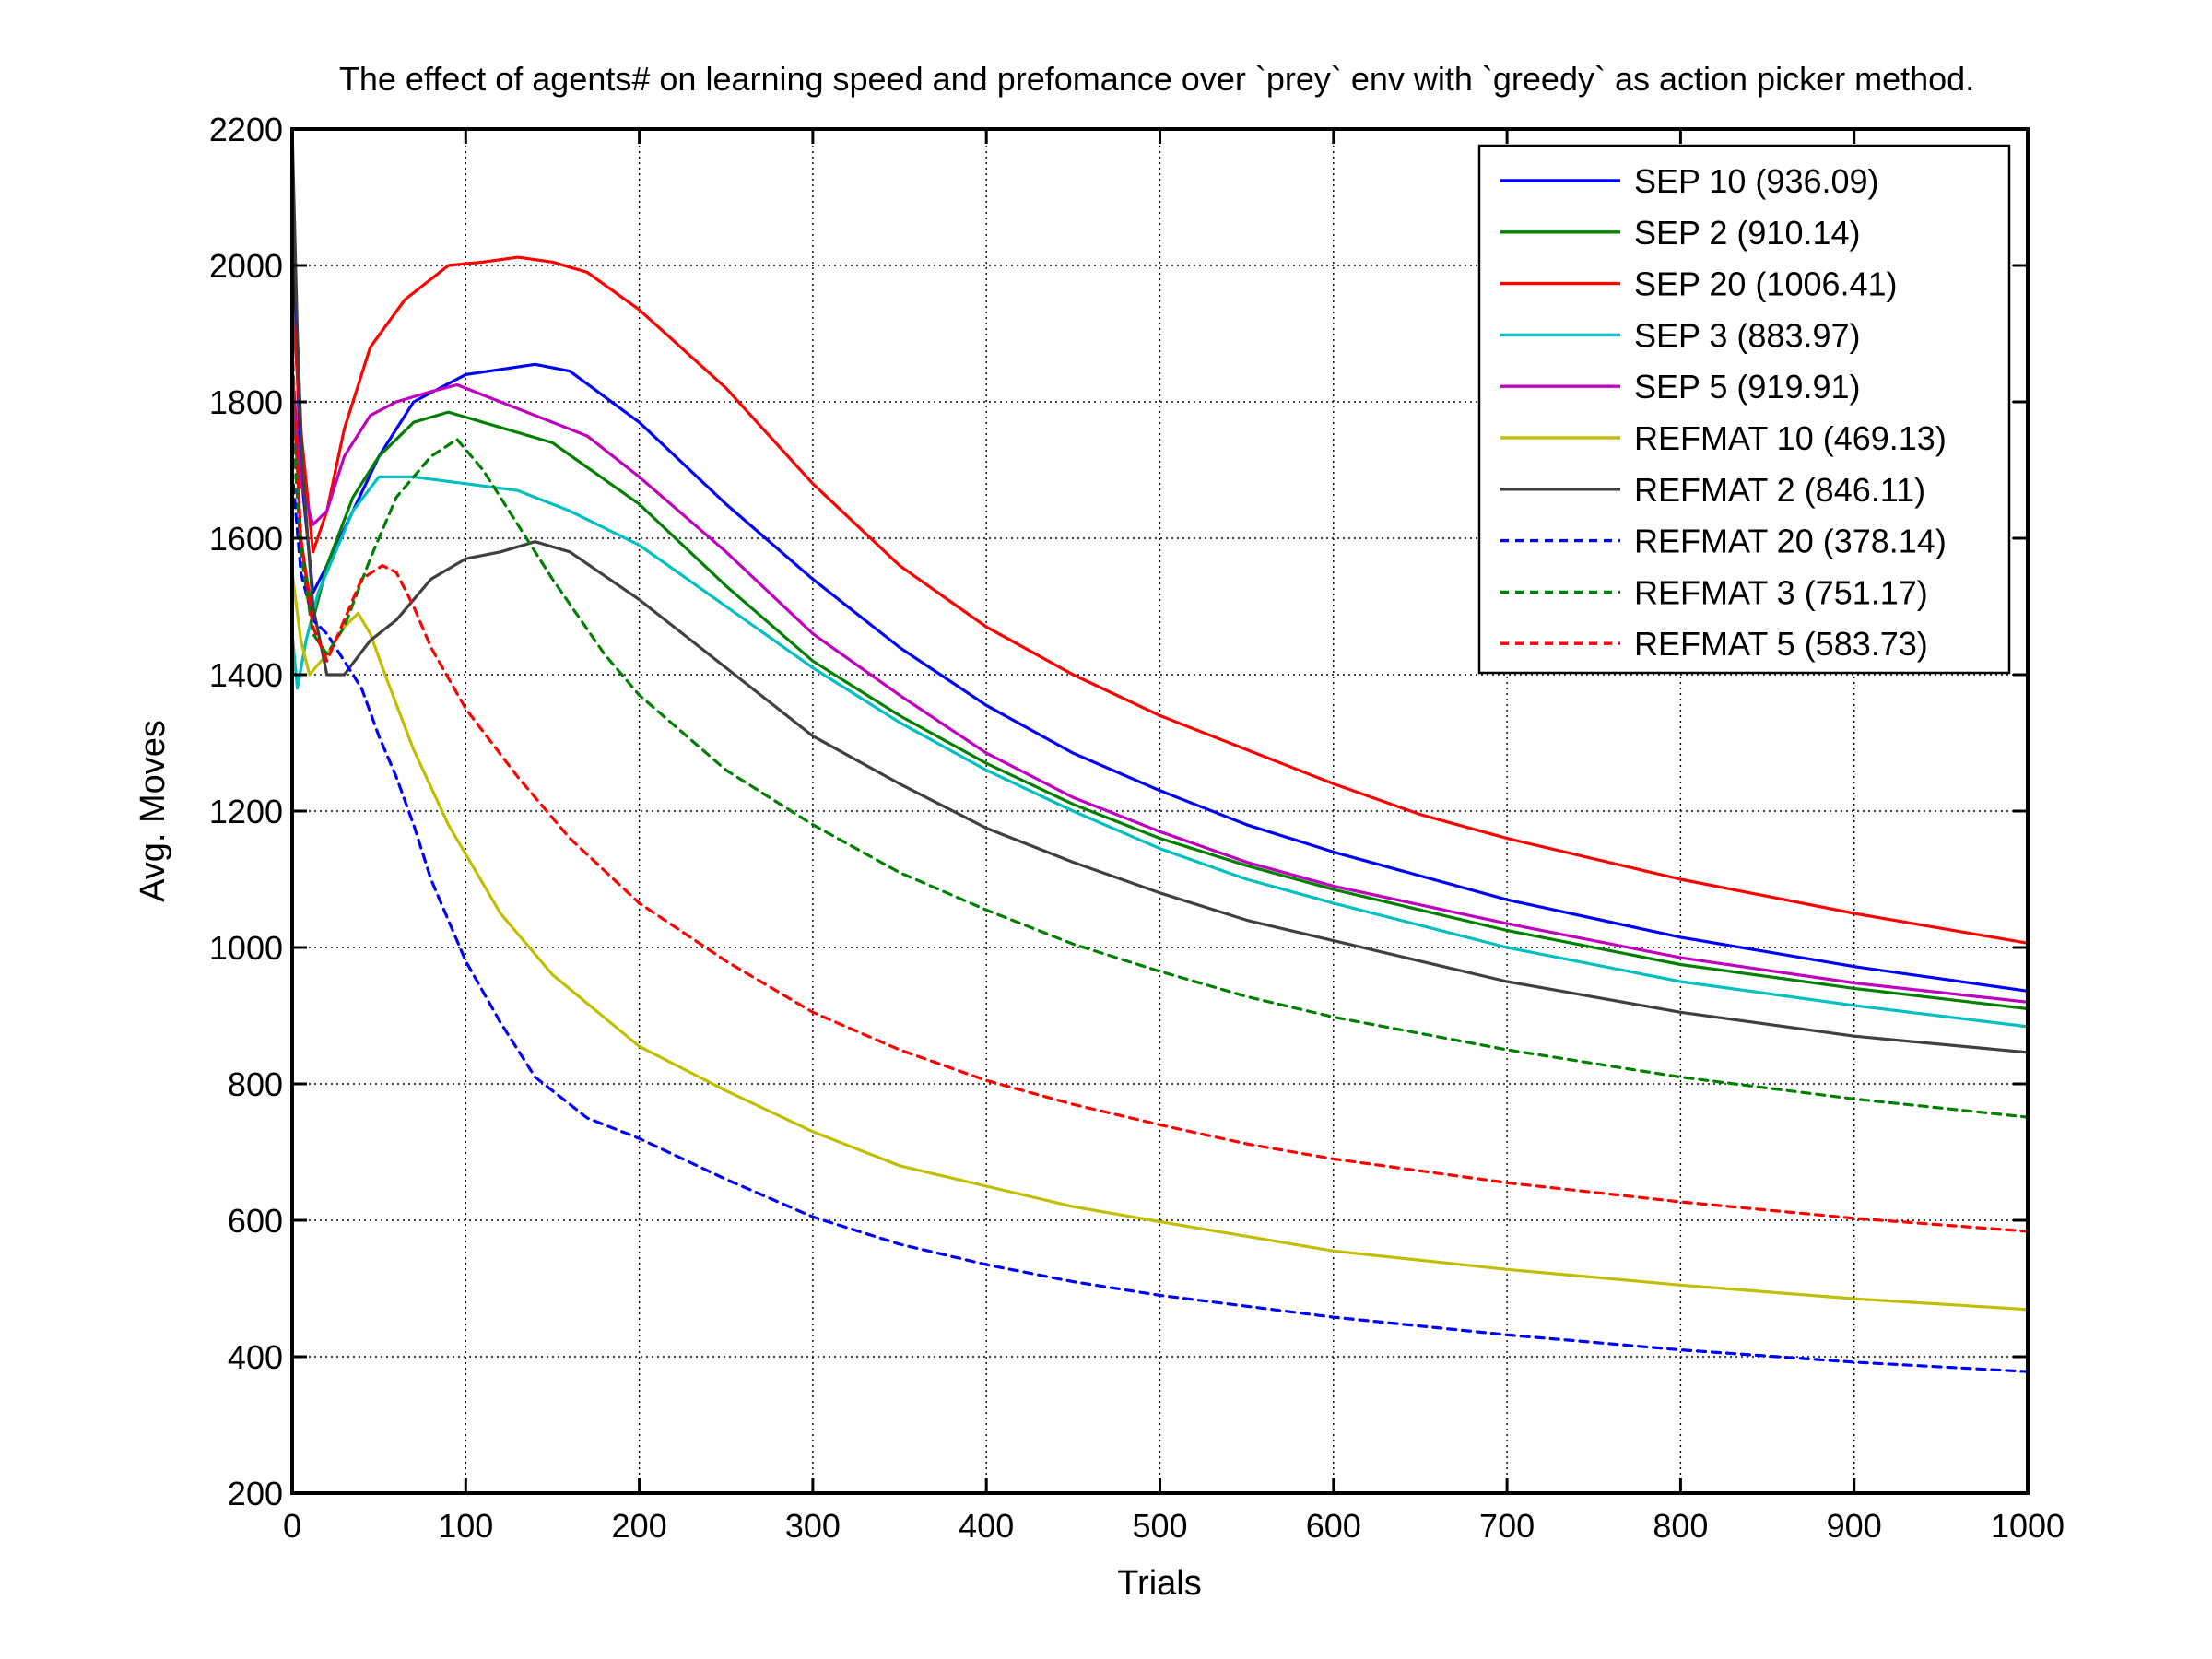  What do you see at coordinates (1747, 335) in the screenshot?
I see `legend-label: SEP 3 (883.97)` at bounding box center [1747, 335].